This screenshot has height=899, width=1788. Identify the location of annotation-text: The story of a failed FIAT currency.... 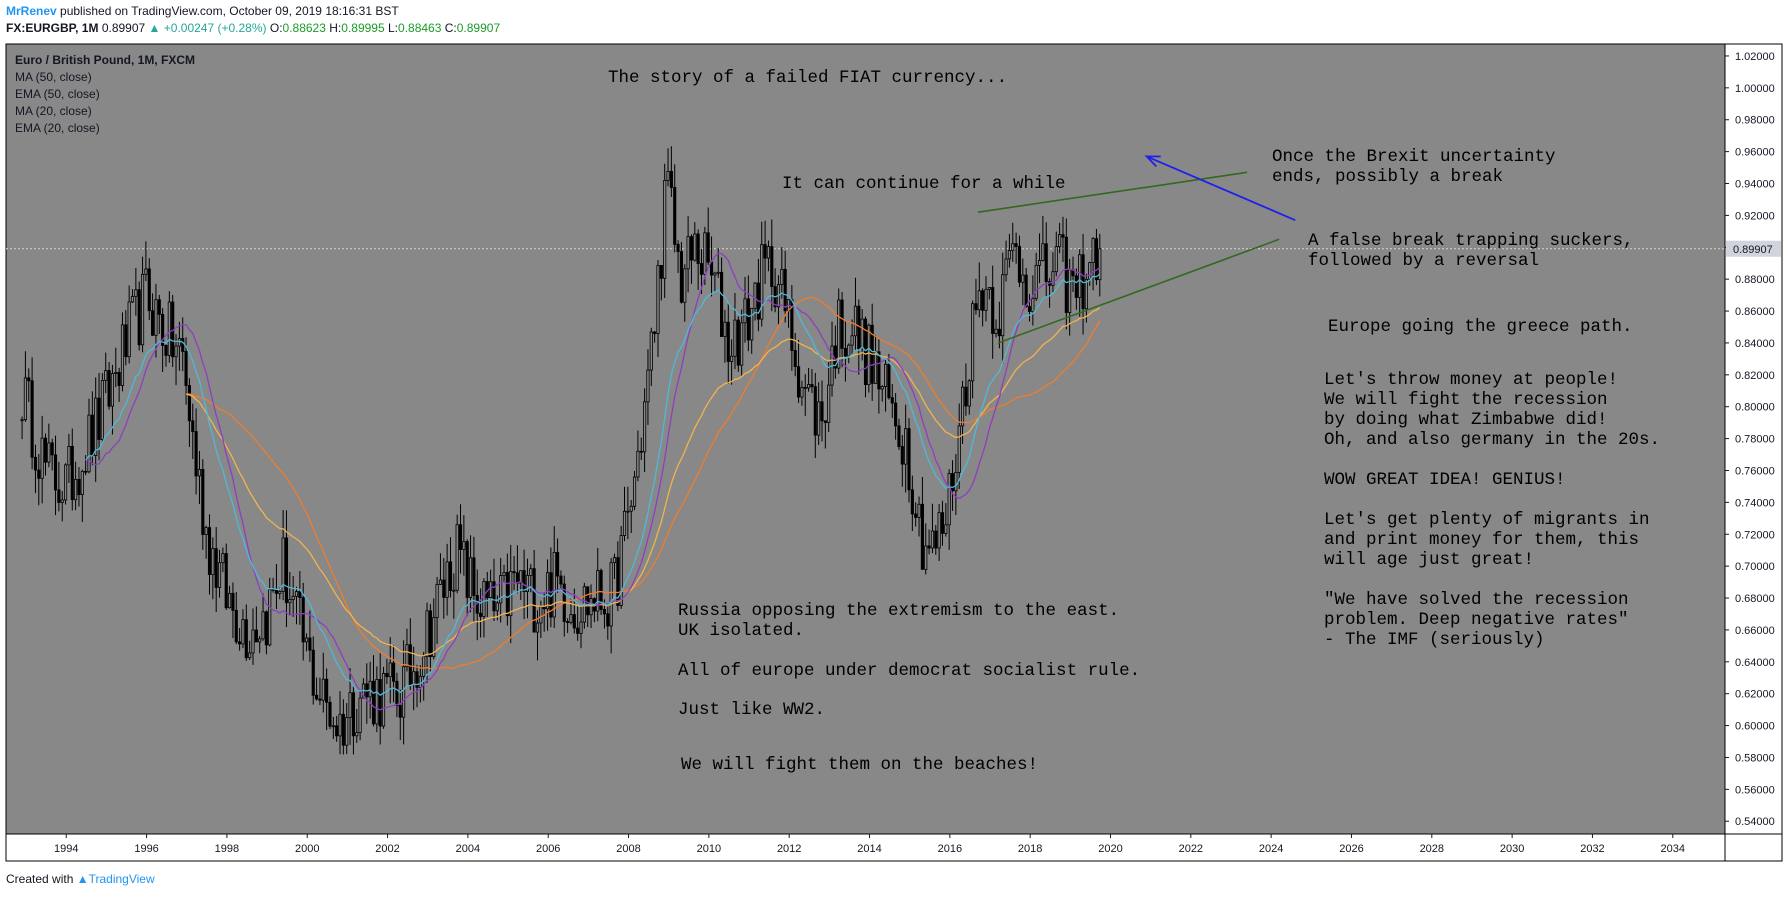
(807, 78).